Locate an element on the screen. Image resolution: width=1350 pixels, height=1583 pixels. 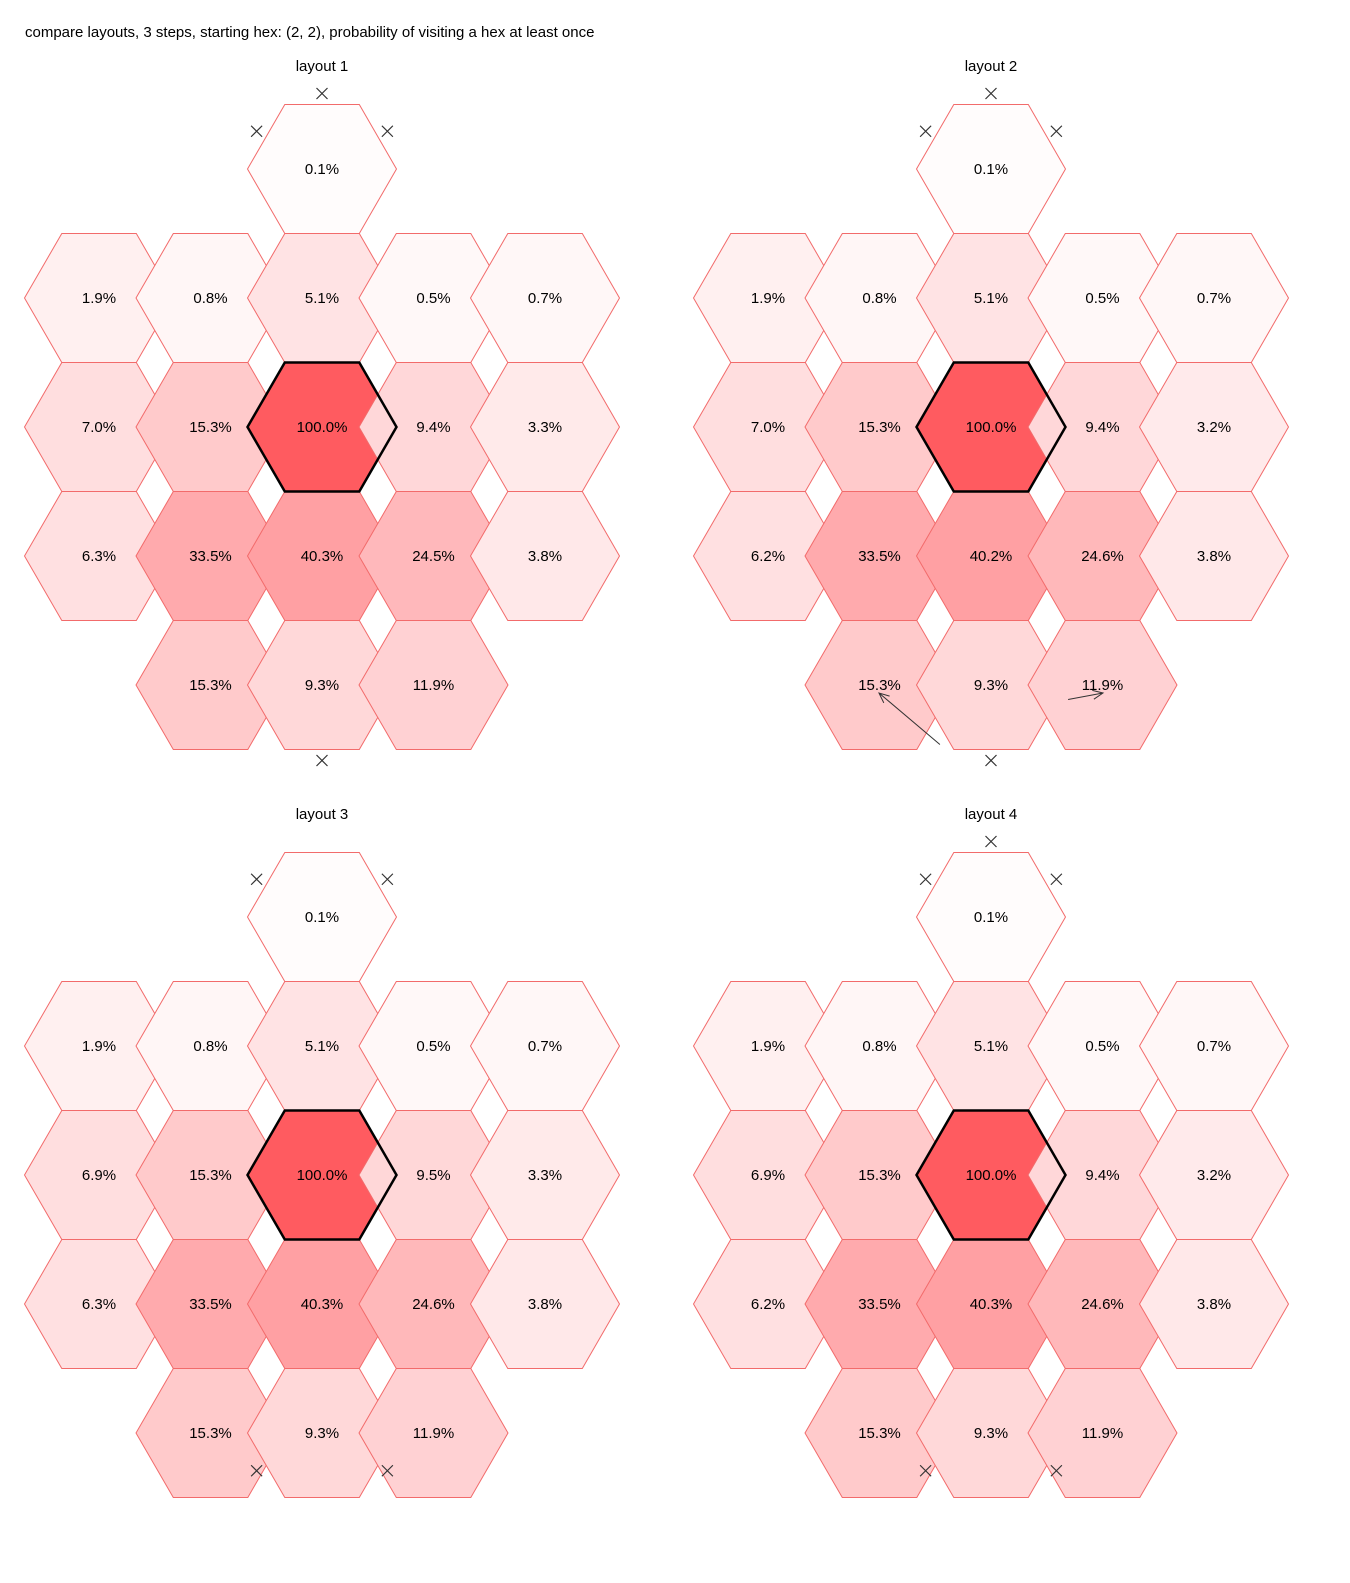
hex-probability: 24.5% is located at coordinates (433, 556).